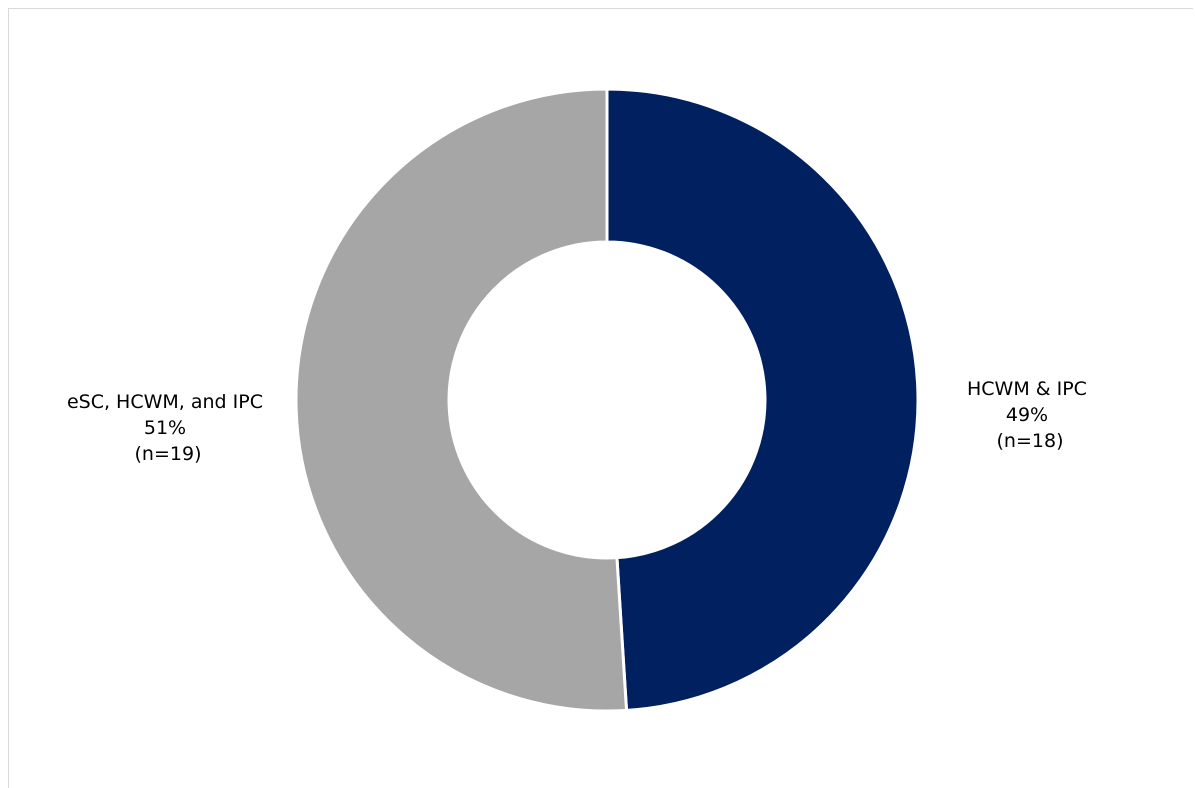 The width and height of the screenshot is (1195, 788). I want to click on slice-label-hcwm-ipc: HCWM & IPC 49% (n=18), so click(1030, 415).